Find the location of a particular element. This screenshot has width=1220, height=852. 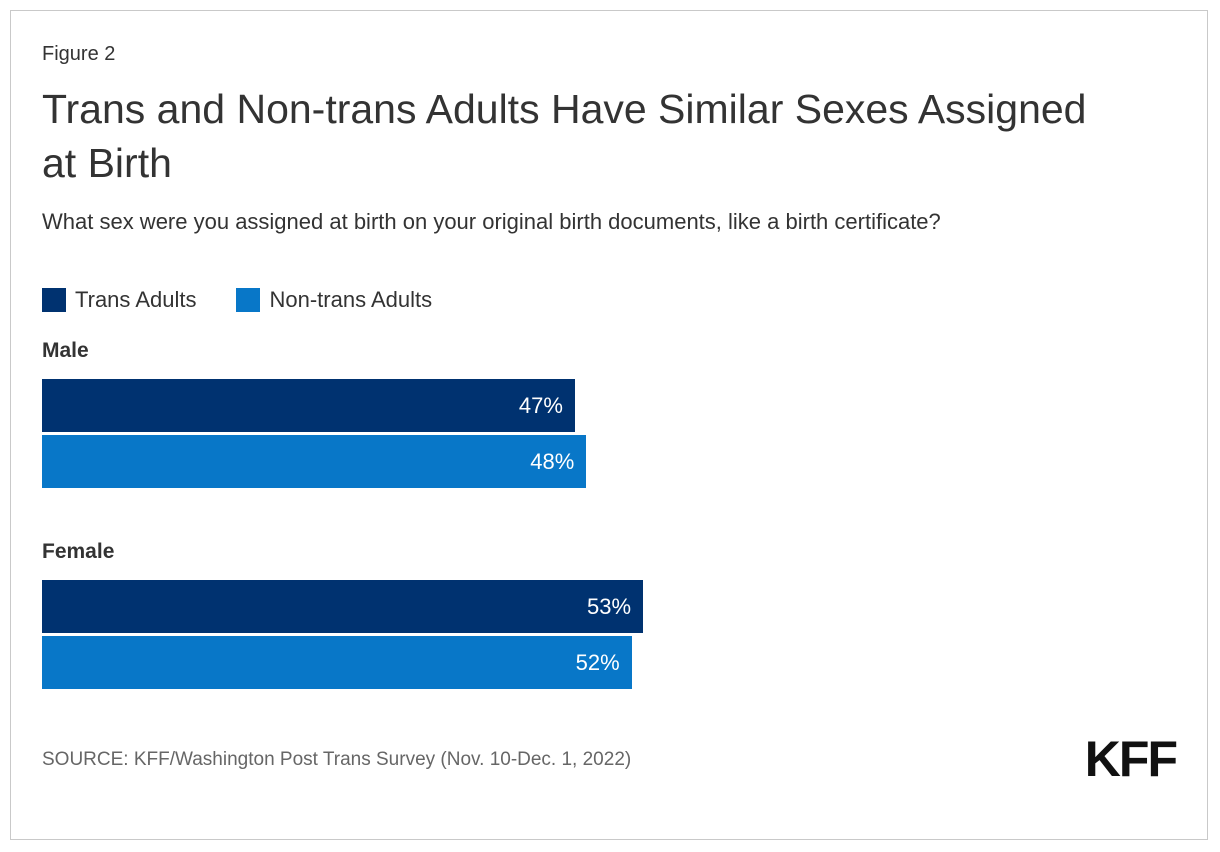

legend-item-trans-adults: Trans Adults is located at coordinates (119, 300).